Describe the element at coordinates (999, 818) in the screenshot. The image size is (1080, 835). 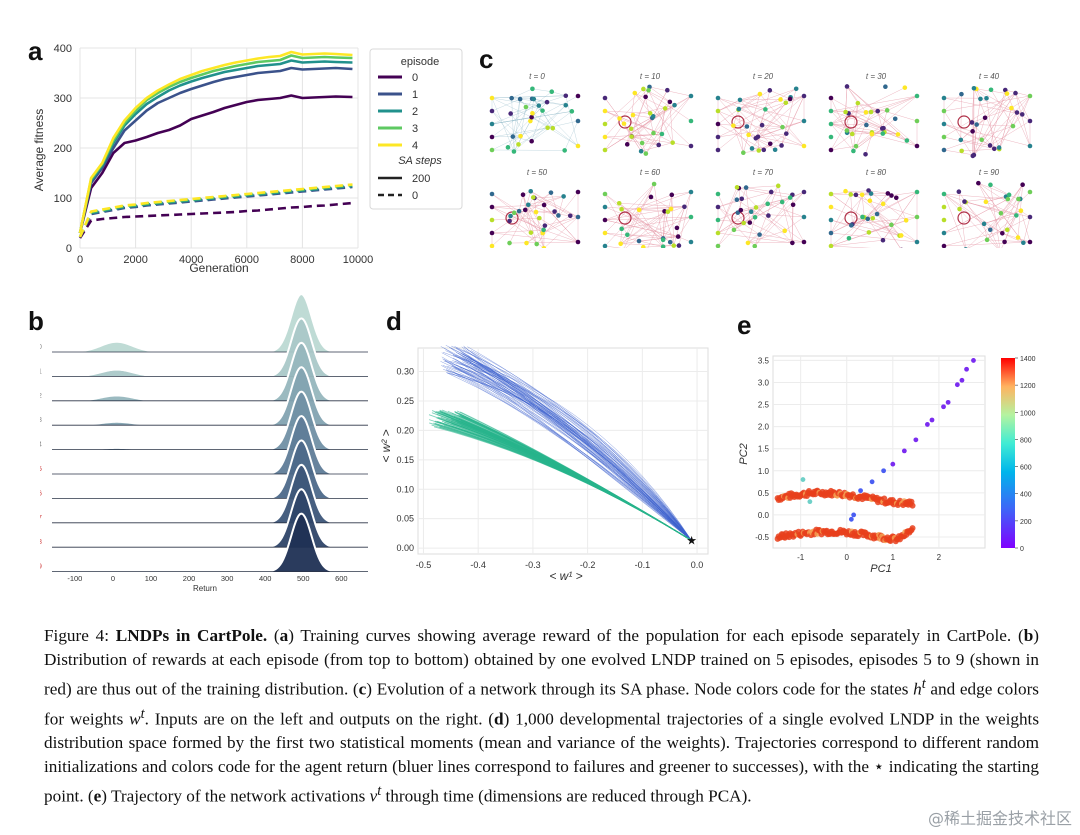
I see `watermark: @稀土掘金技术社区` at that location.